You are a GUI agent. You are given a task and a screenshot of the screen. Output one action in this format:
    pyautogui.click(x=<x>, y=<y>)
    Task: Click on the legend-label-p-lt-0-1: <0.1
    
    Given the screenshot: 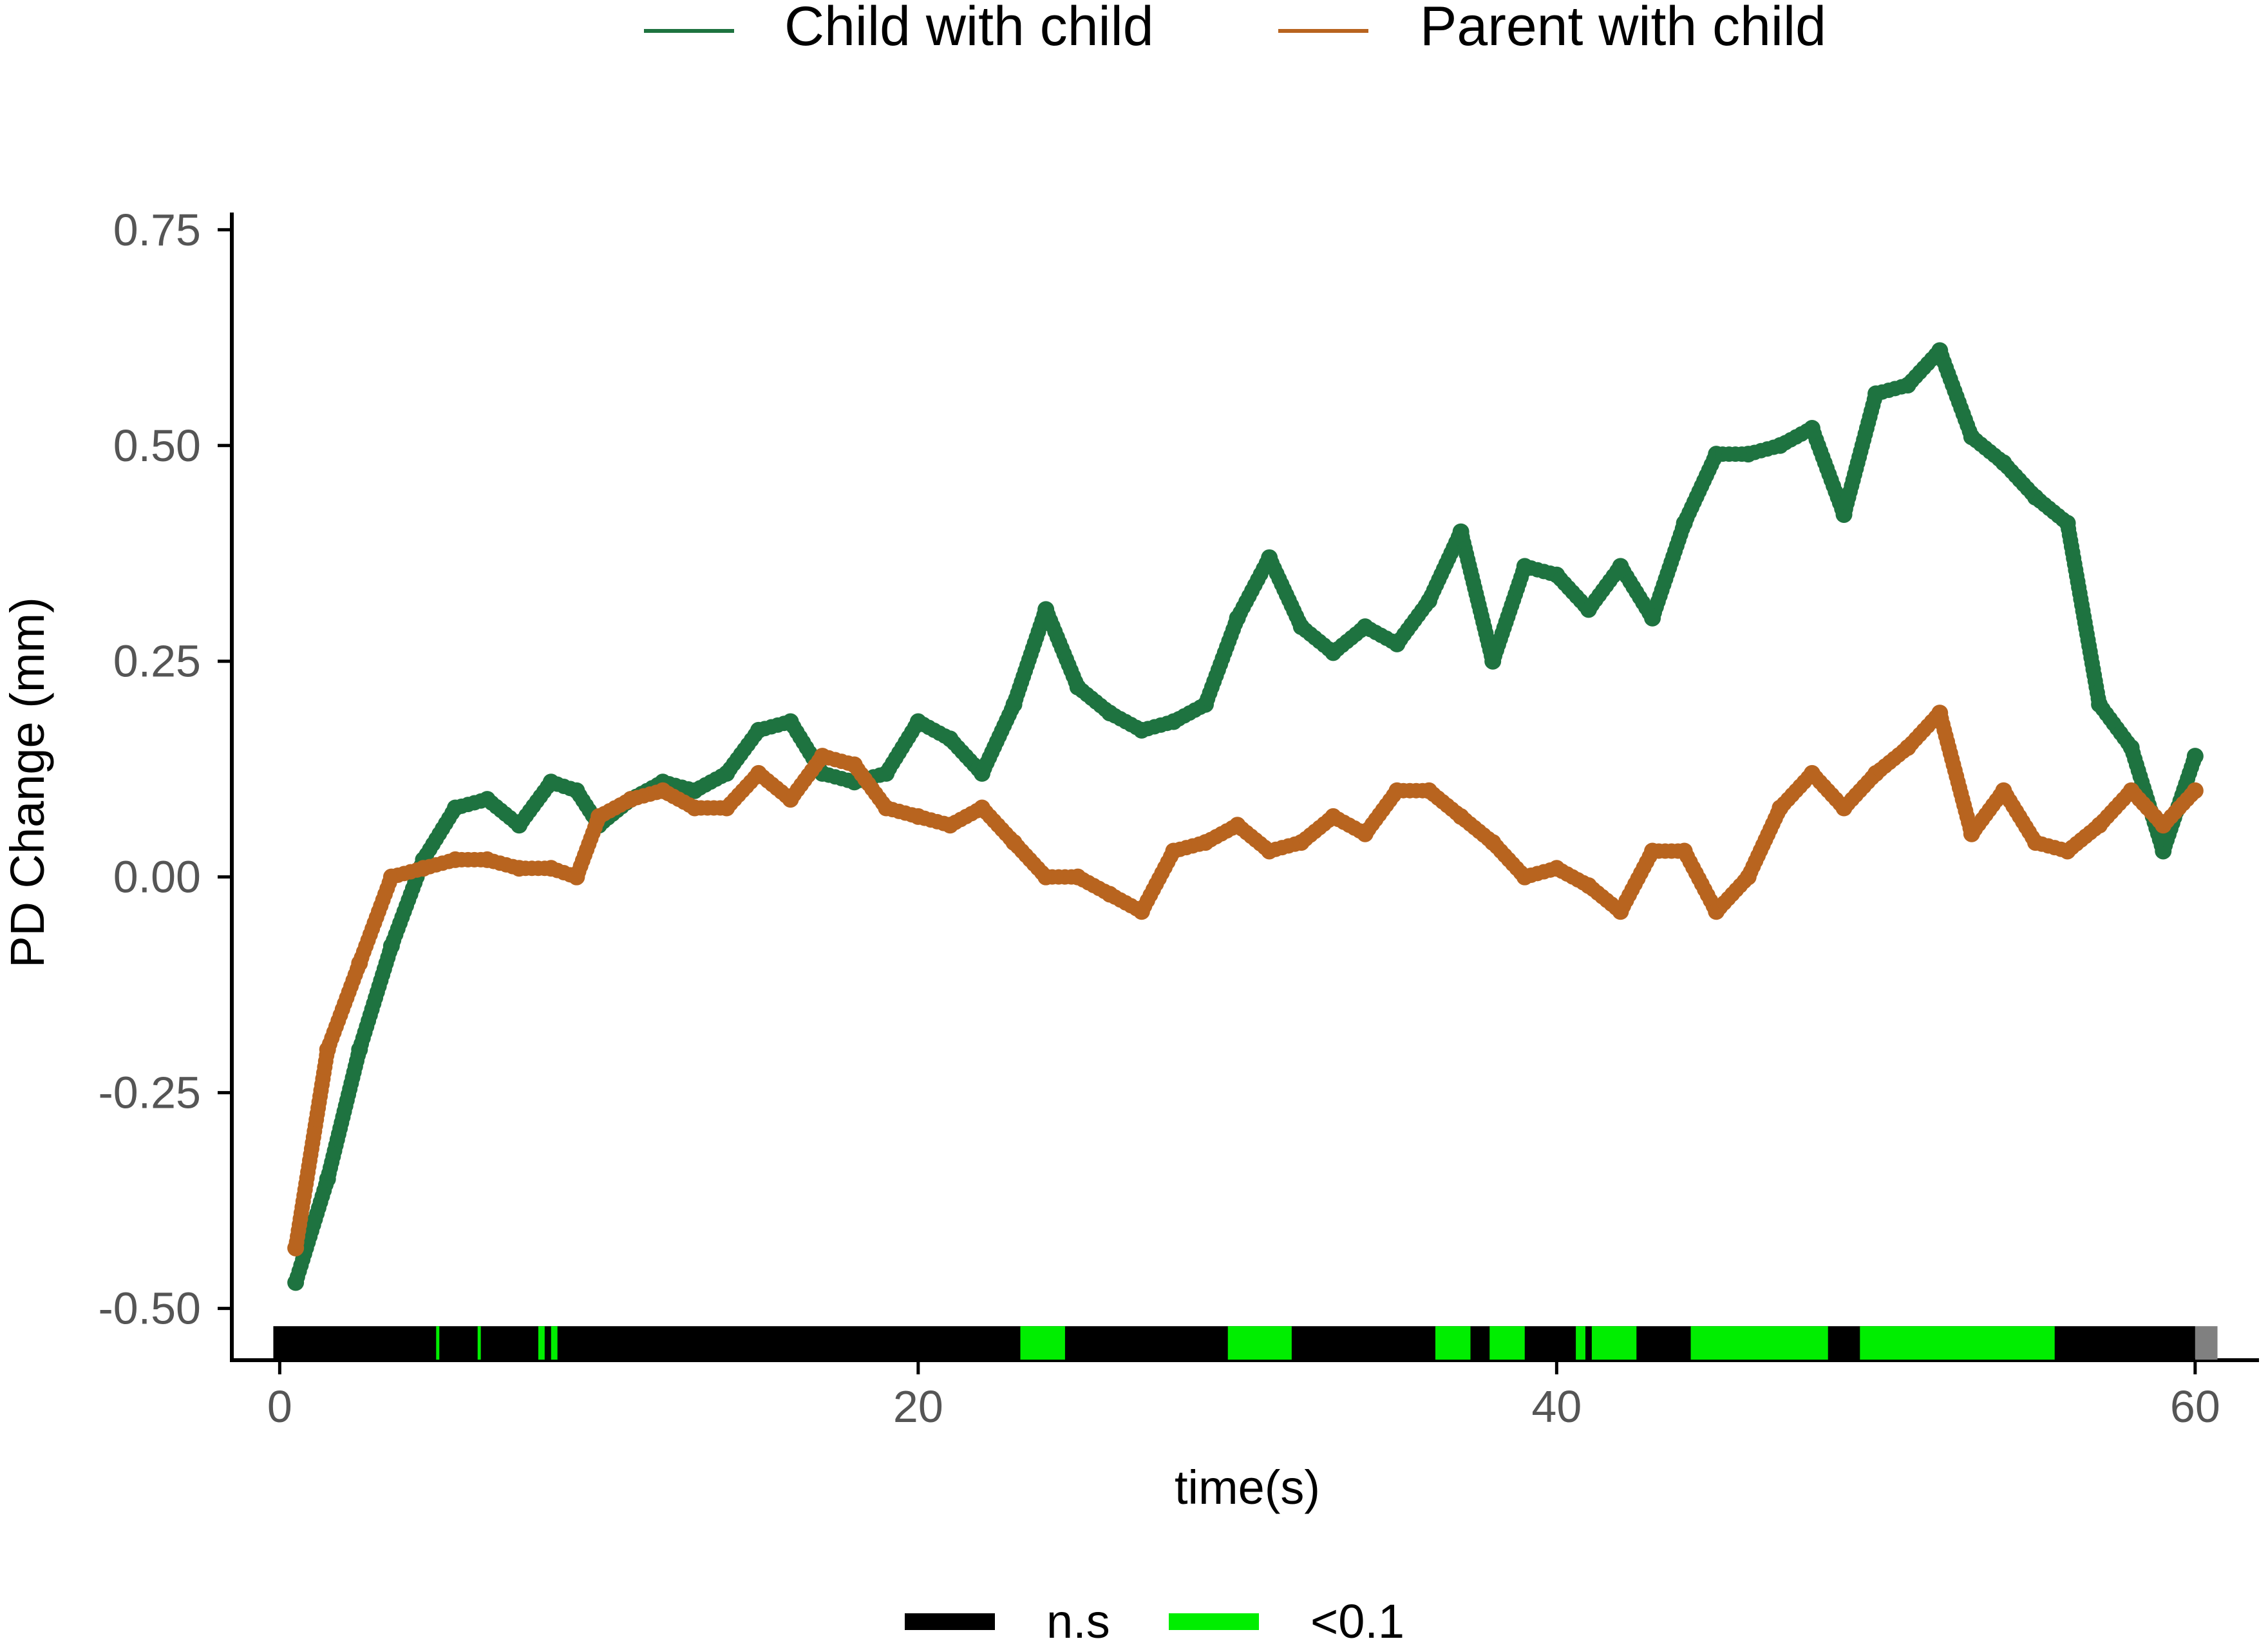 What is the action you would take?
    pyautogui.click(x=1357, y=1622)
    